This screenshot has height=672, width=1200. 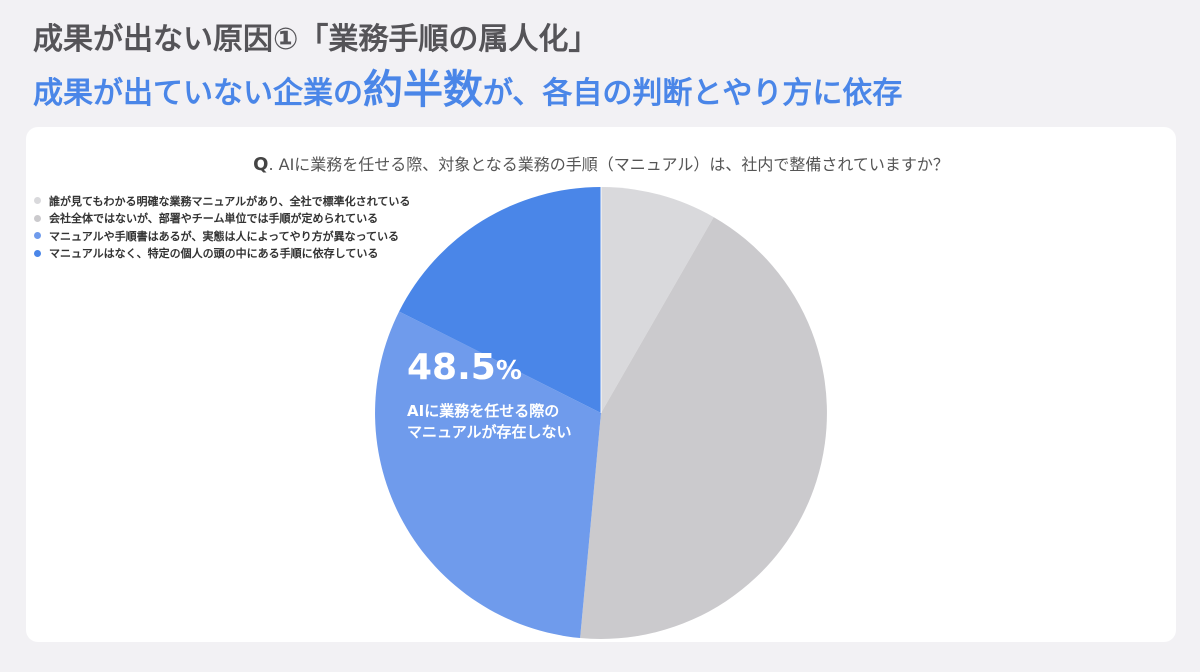 What do you see at coordinates (489, 394) in the screenshot?
I see `chart-callout: 48.5% AIに業務を任せる際の マニュアルが存在しない` at bounding box center [489, 394].